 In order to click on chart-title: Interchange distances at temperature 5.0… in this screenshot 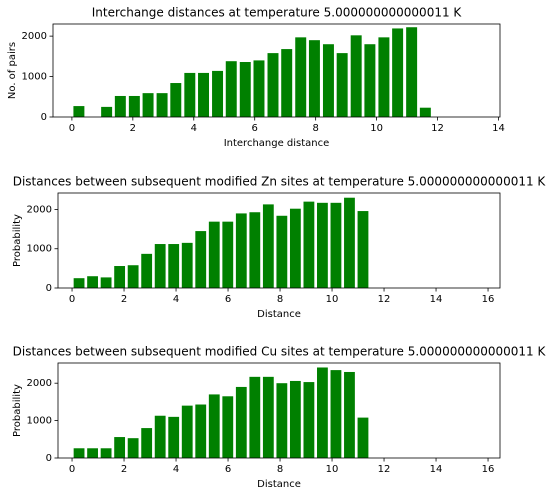, I will do `click(277, 13)`.